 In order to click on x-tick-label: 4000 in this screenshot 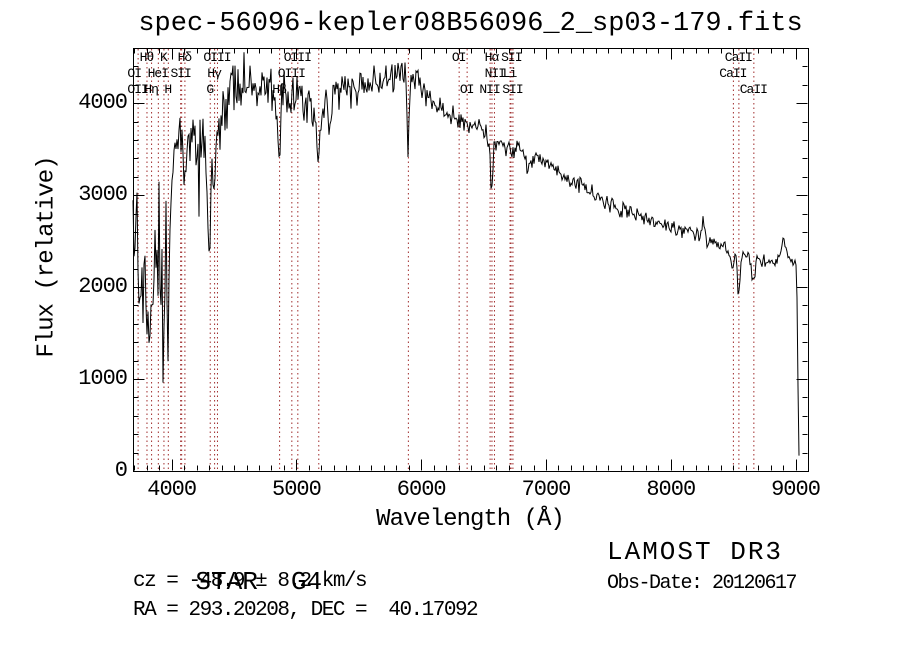, I will do `click(172, 489)`.